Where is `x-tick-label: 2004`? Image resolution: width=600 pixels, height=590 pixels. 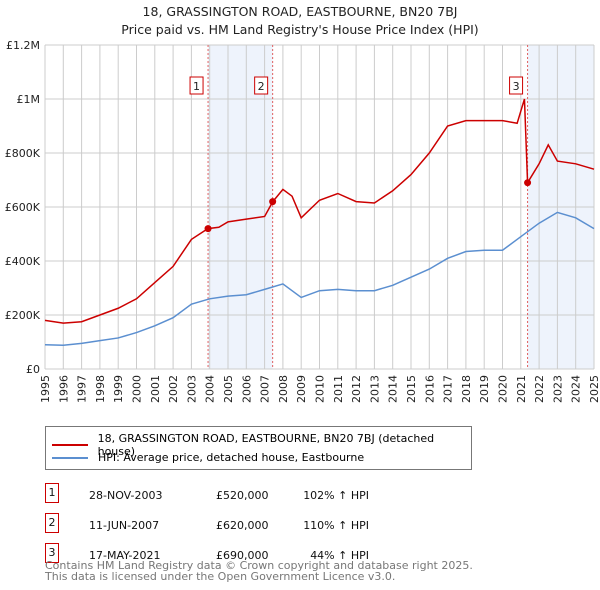 x-tick-label: 2004 is located at coordinates (210, 389).